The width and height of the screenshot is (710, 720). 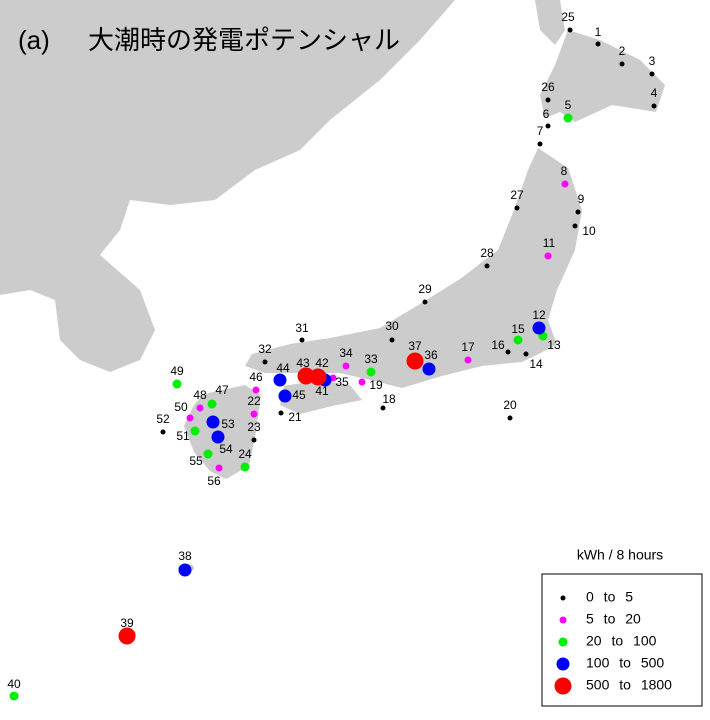 I want to click on site-label: 6, so click(x=546, y=114).